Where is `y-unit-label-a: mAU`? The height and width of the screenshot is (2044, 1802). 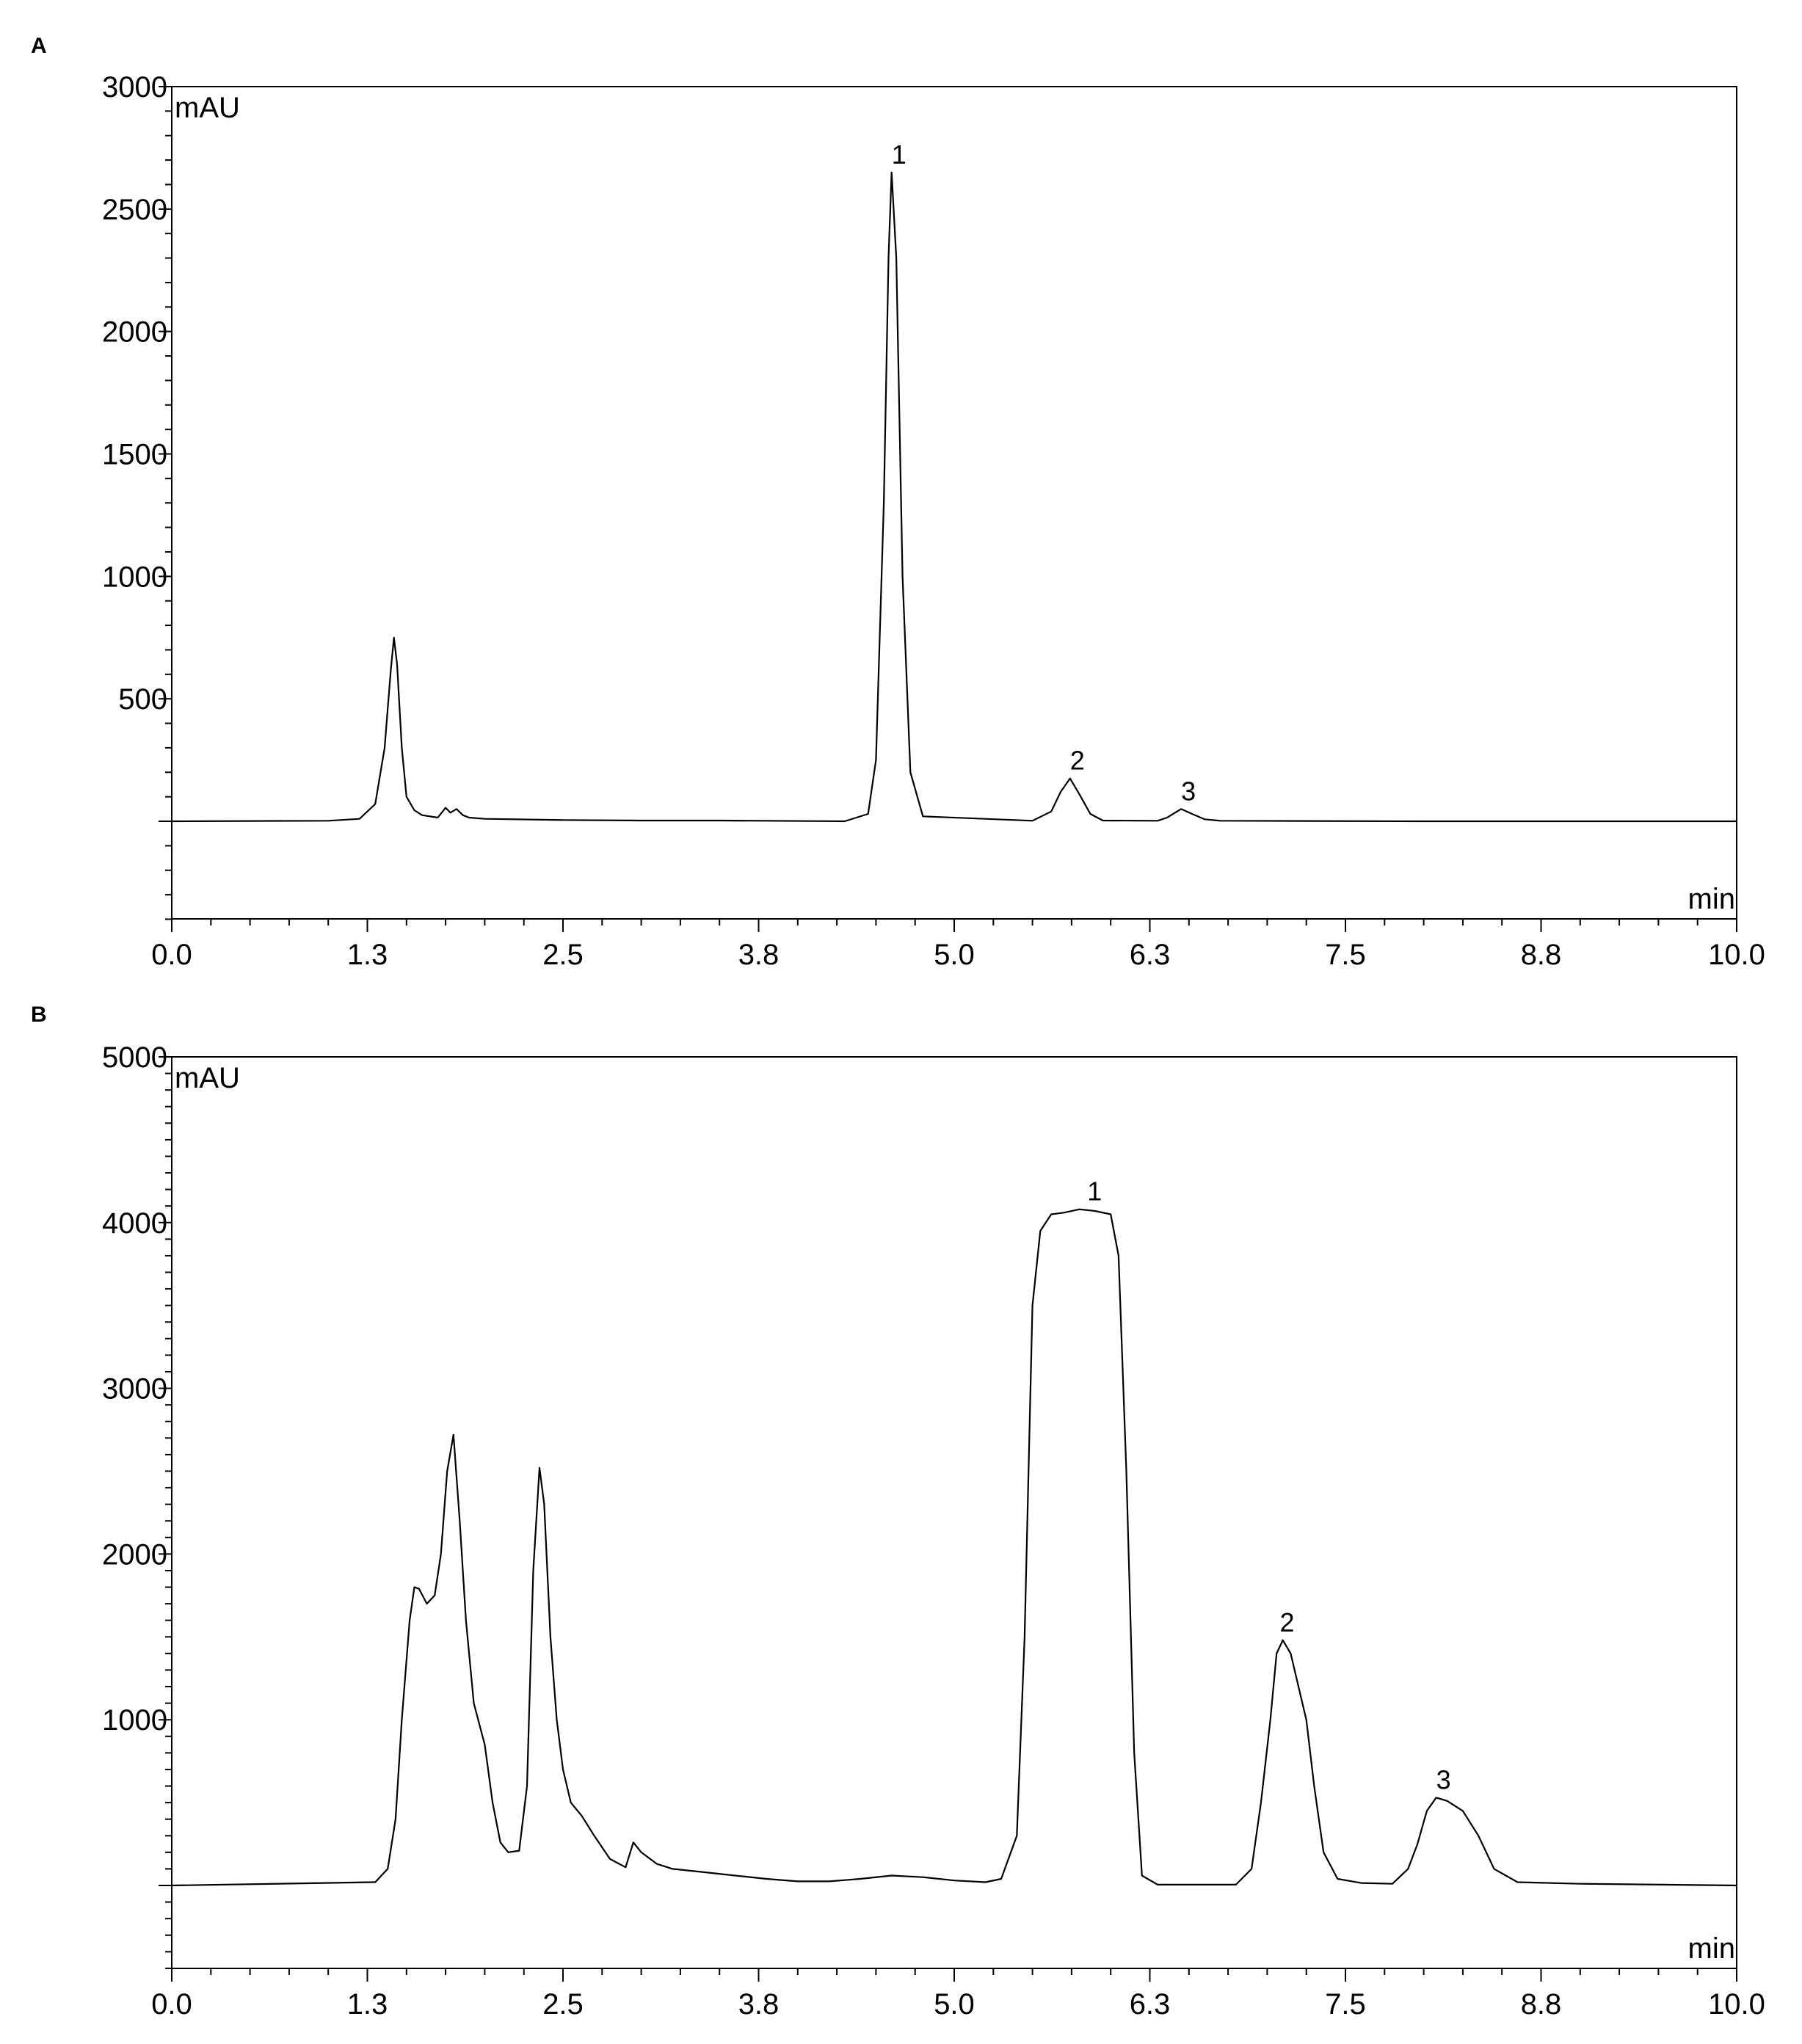
y-unit-label-a: mAU is located at coordinates (207, 108).